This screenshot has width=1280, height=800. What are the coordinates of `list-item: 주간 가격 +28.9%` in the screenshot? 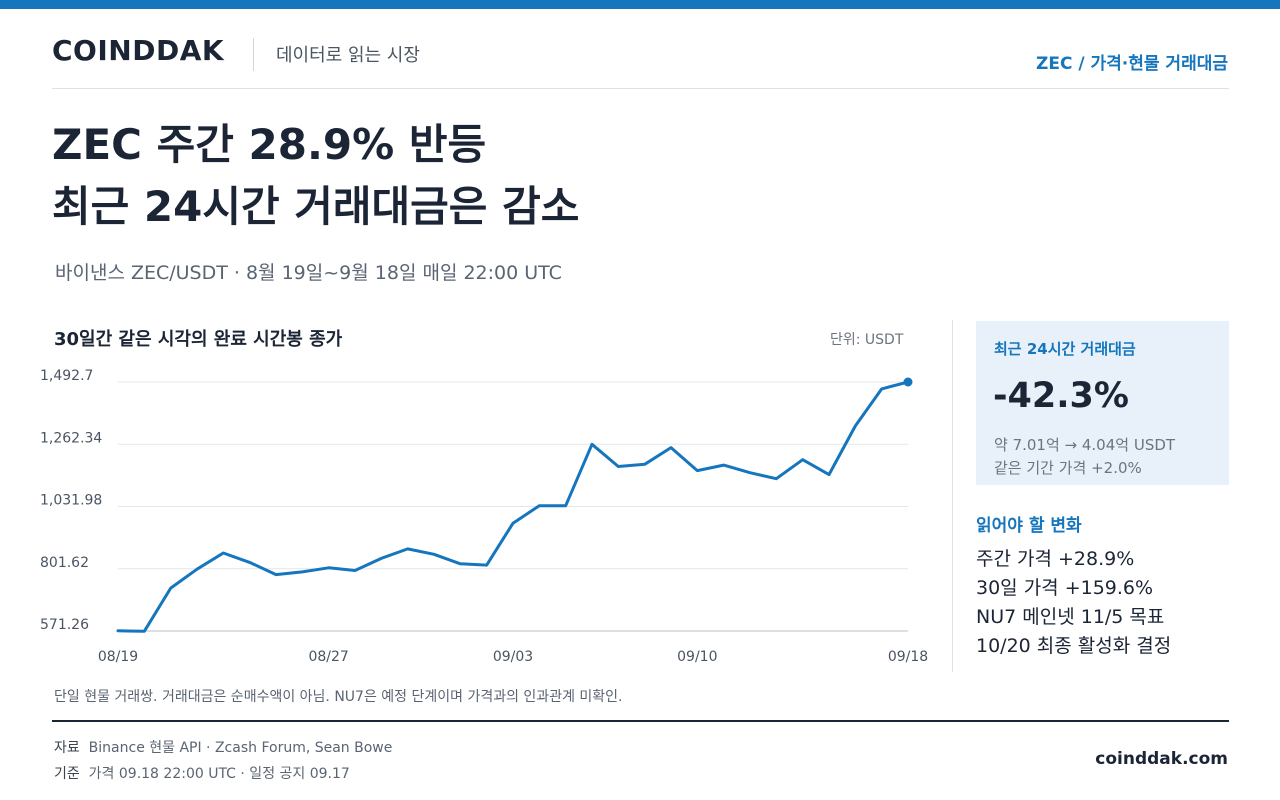 It's located at (1055, 559).